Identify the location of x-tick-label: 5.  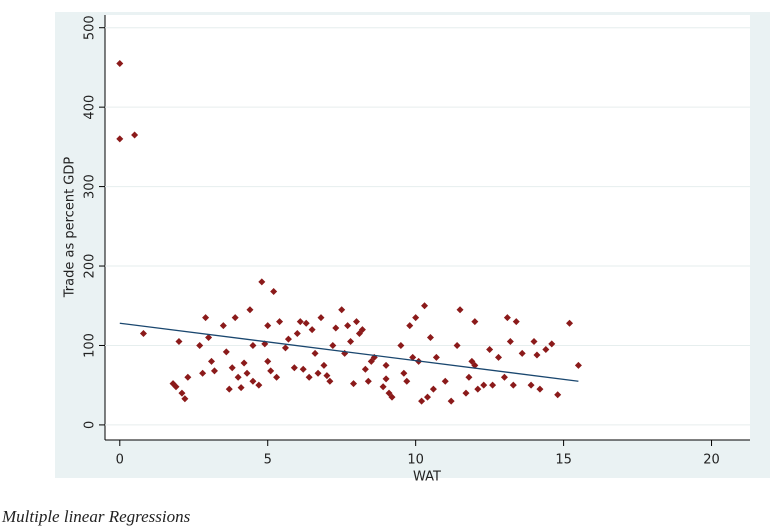
(268, 460).